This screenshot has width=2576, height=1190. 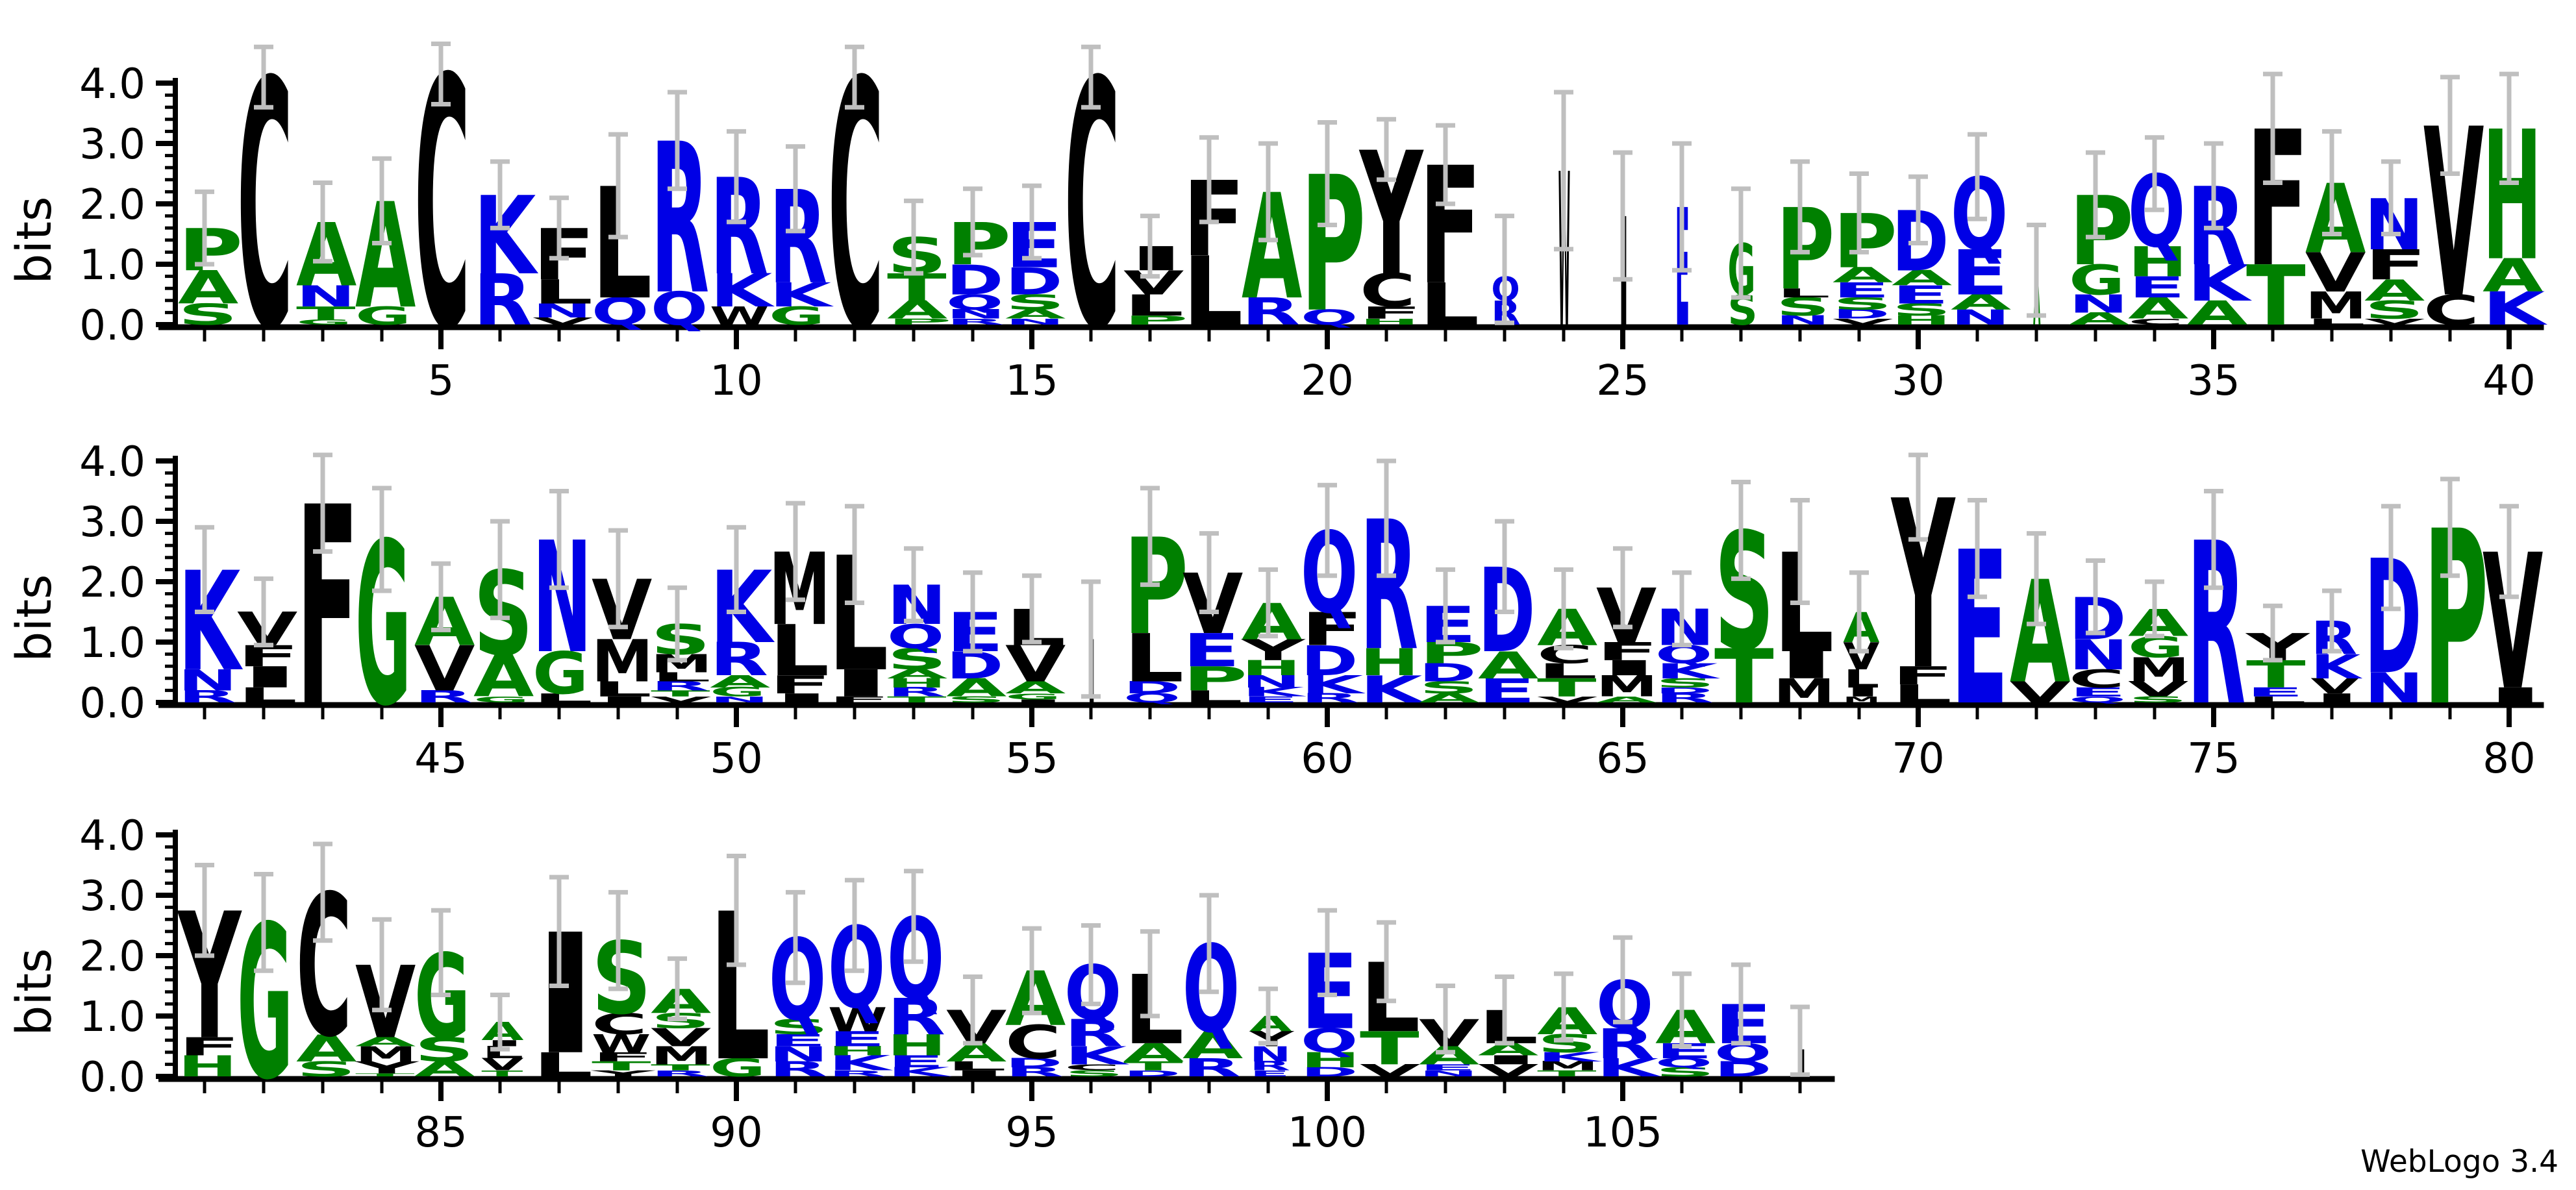 What do you see at coordinates (34, 991) in the screenshot?
I see `y-axis-title: bits` at bounding box center [34, 991].